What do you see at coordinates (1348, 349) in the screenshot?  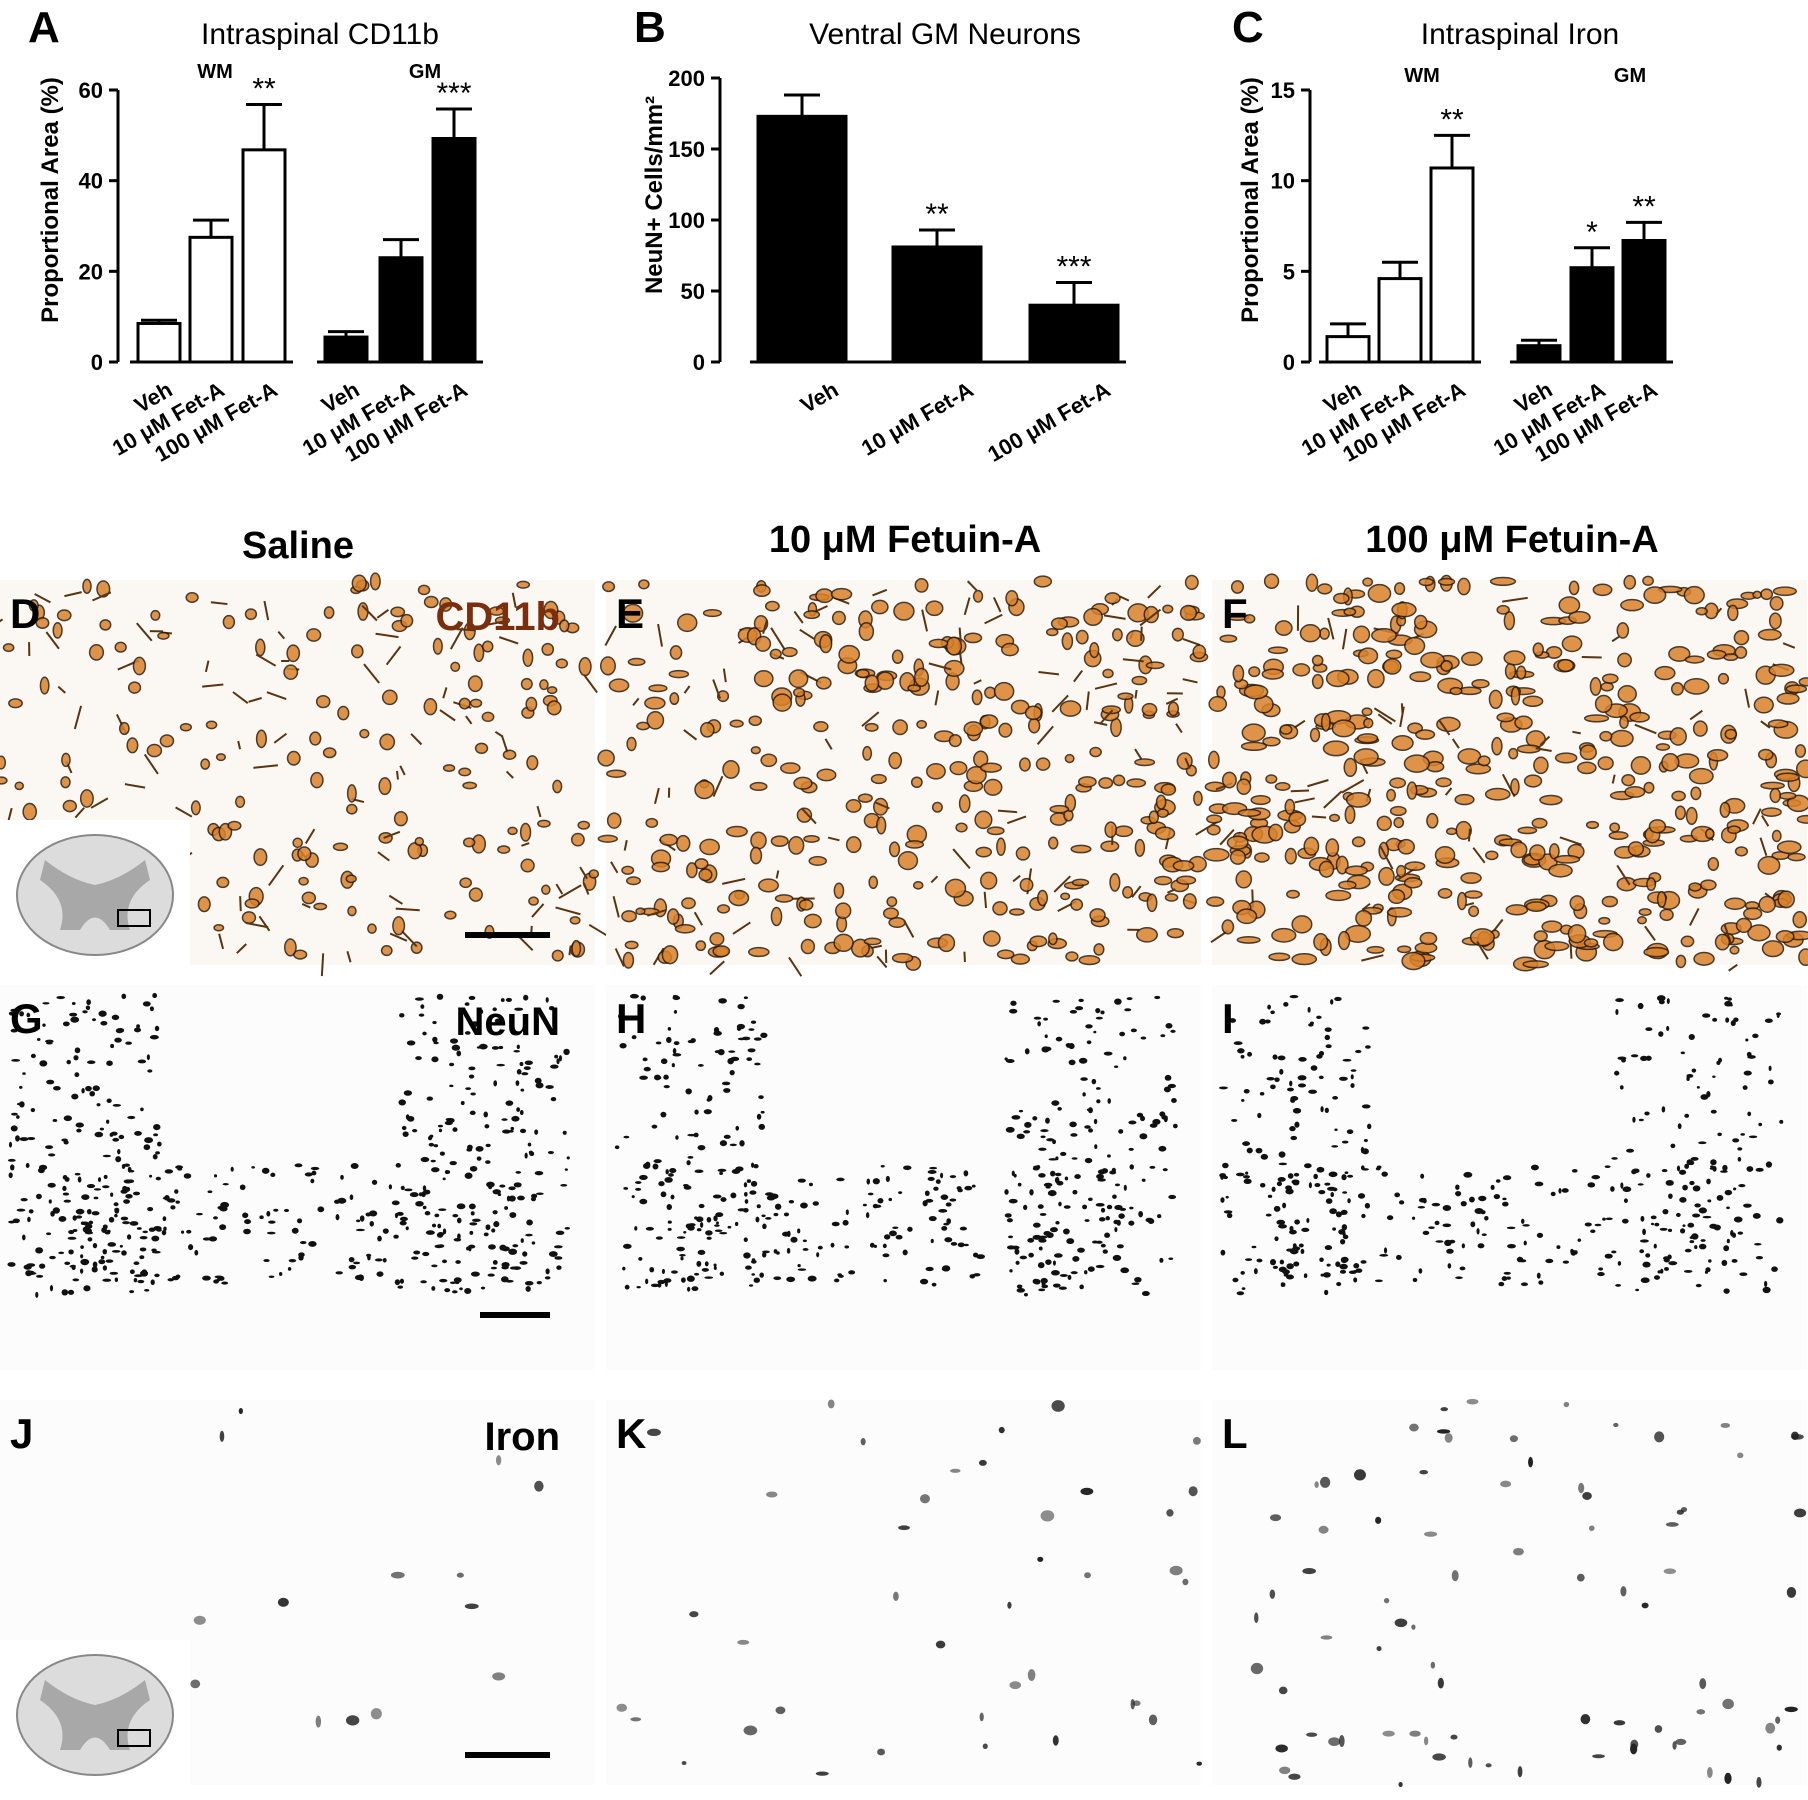 I see `bar` at bounding box center [1348, 349].